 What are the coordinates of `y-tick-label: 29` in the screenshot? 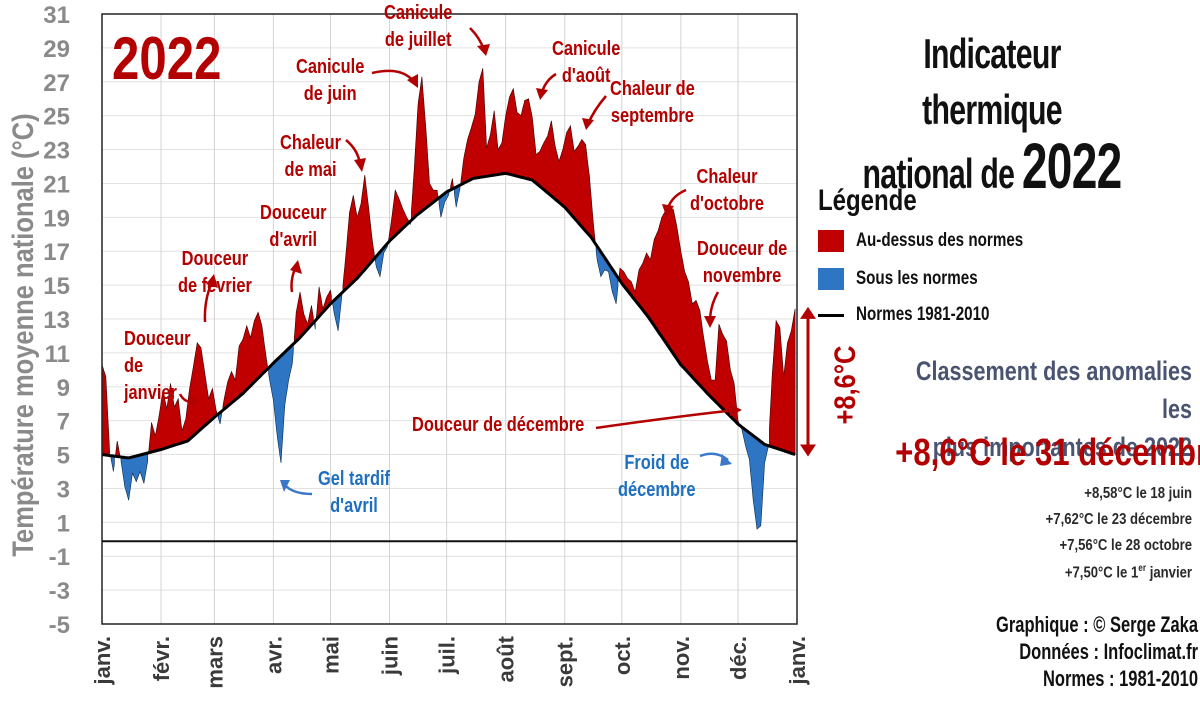 It's located at (56, 49).